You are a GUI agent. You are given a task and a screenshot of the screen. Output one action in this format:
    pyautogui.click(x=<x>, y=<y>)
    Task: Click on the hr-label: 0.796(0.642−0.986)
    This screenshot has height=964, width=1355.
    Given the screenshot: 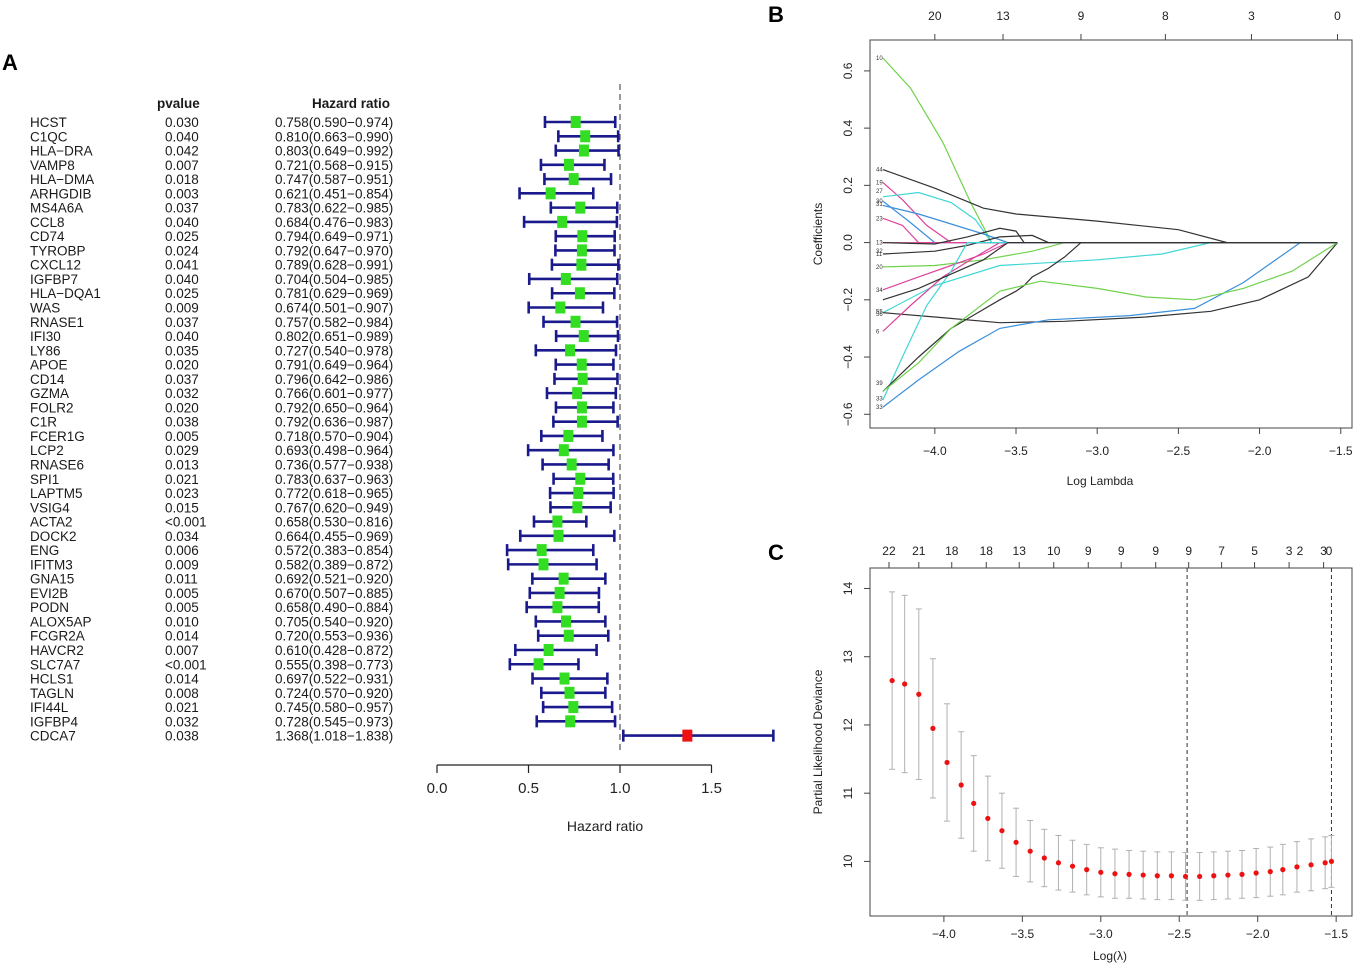 What is the action you would take?
    pyautogui.click(x=334, y=379)
    